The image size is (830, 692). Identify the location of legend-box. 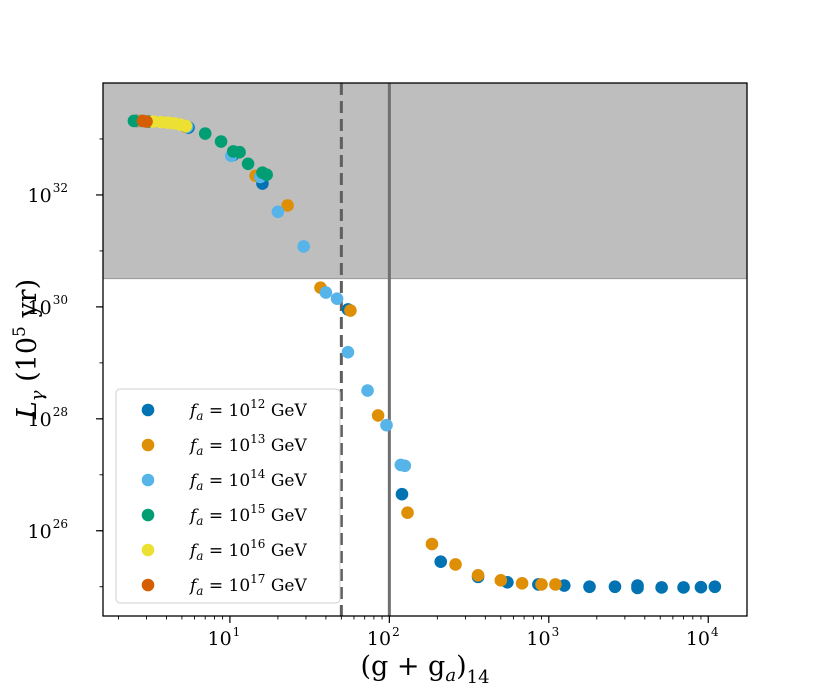
(228, 496).